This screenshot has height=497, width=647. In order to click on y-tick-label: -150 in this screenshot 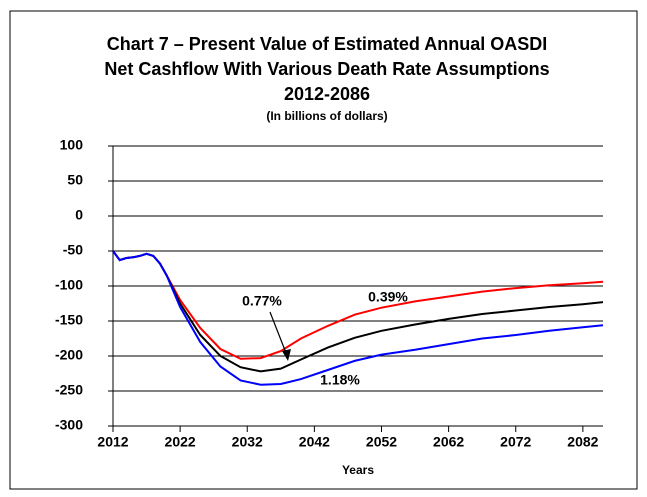, I will do `click(69, 320)`.